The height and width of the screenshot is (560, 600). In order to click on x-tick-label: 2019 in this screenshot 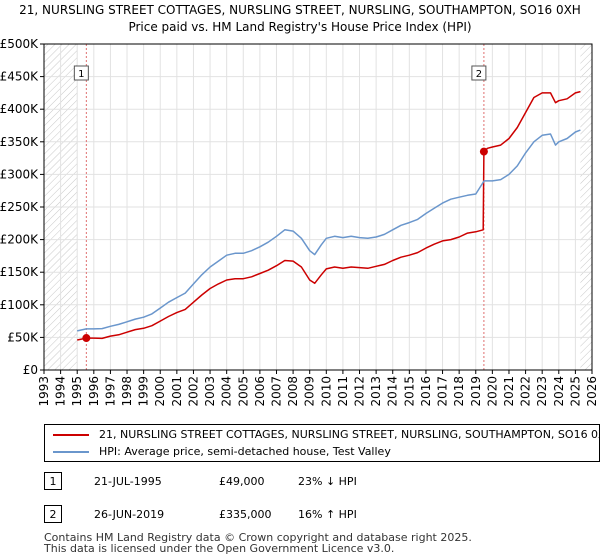, I will do `click(476, 391)`.